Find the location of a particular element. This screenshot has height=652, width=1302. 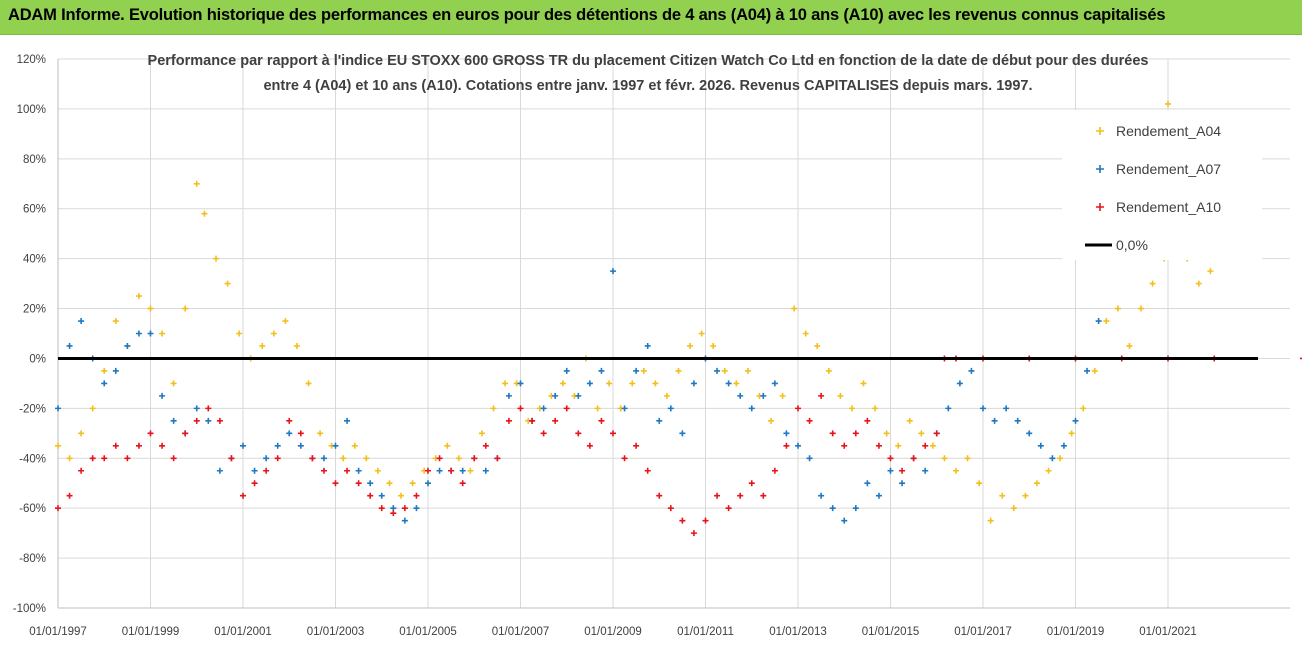

x-tick-label: 01/01/2003 is located at coordinates (336, 632).